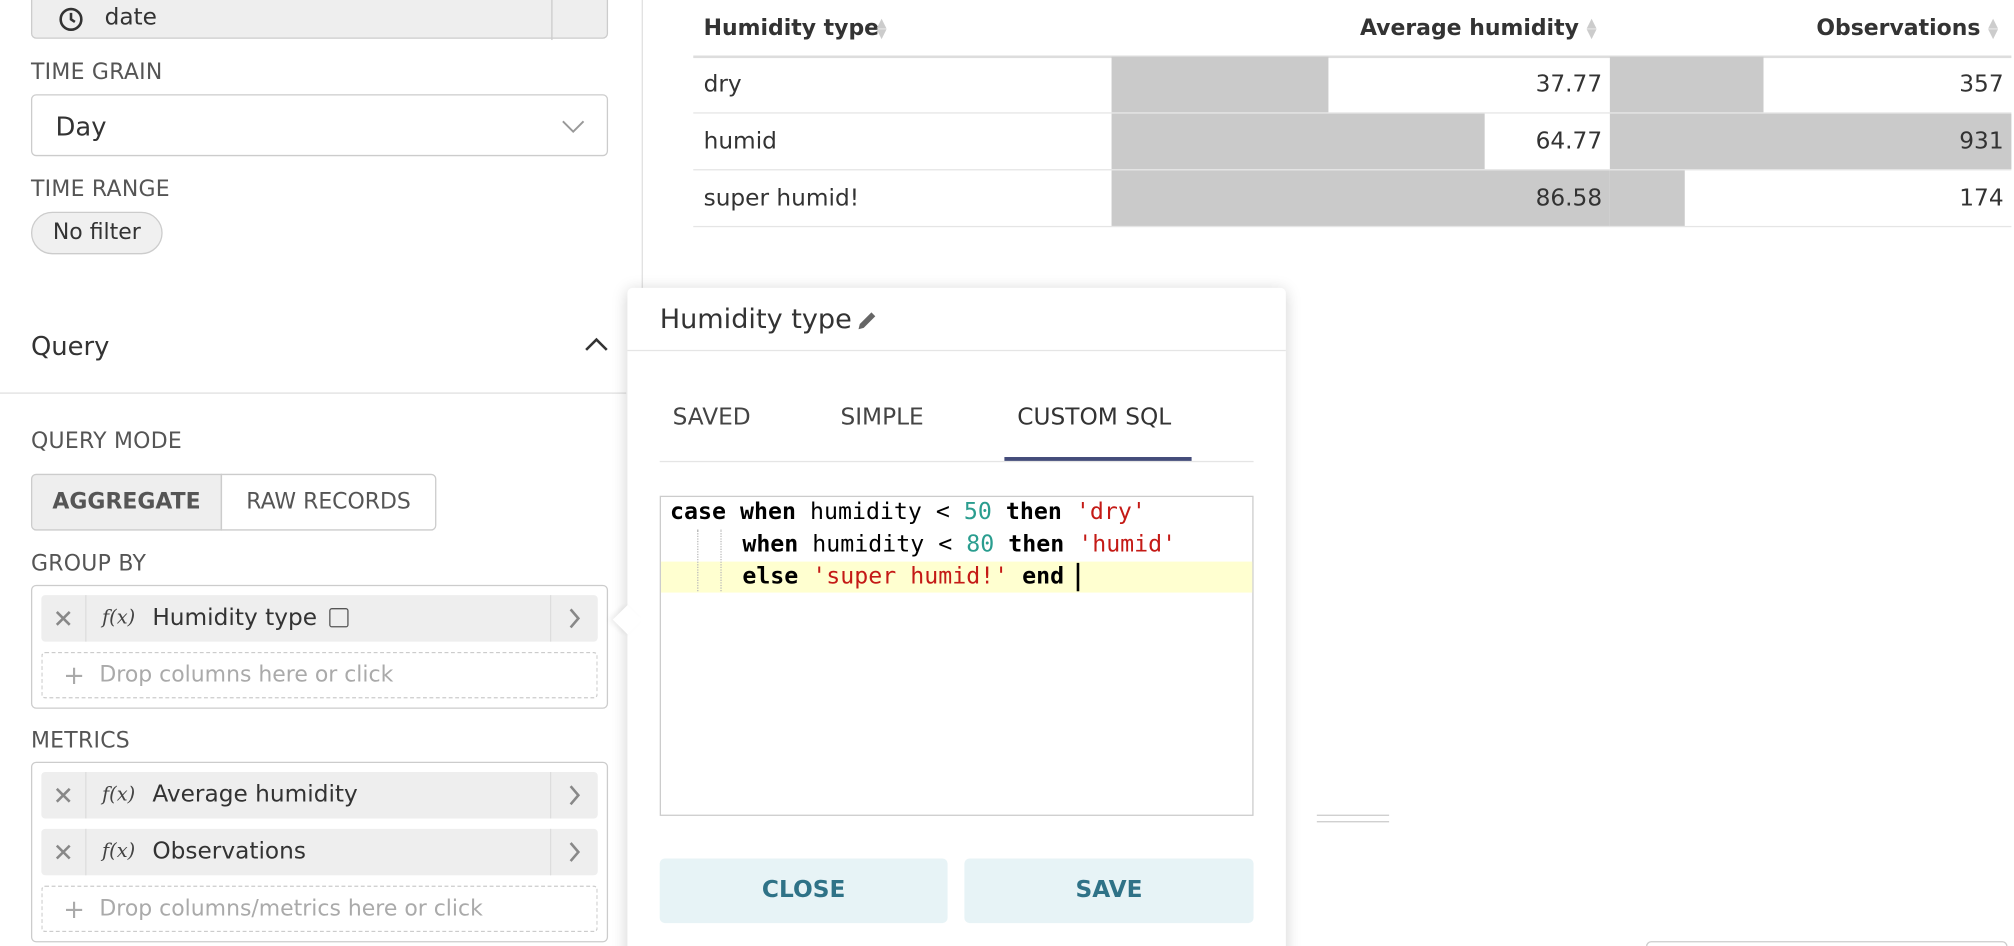 Image resolution: width=2014 pixels, height=946 pixels. Describe the element at coordinates (552, 20) in the screenshot. I see `sep` at that location.